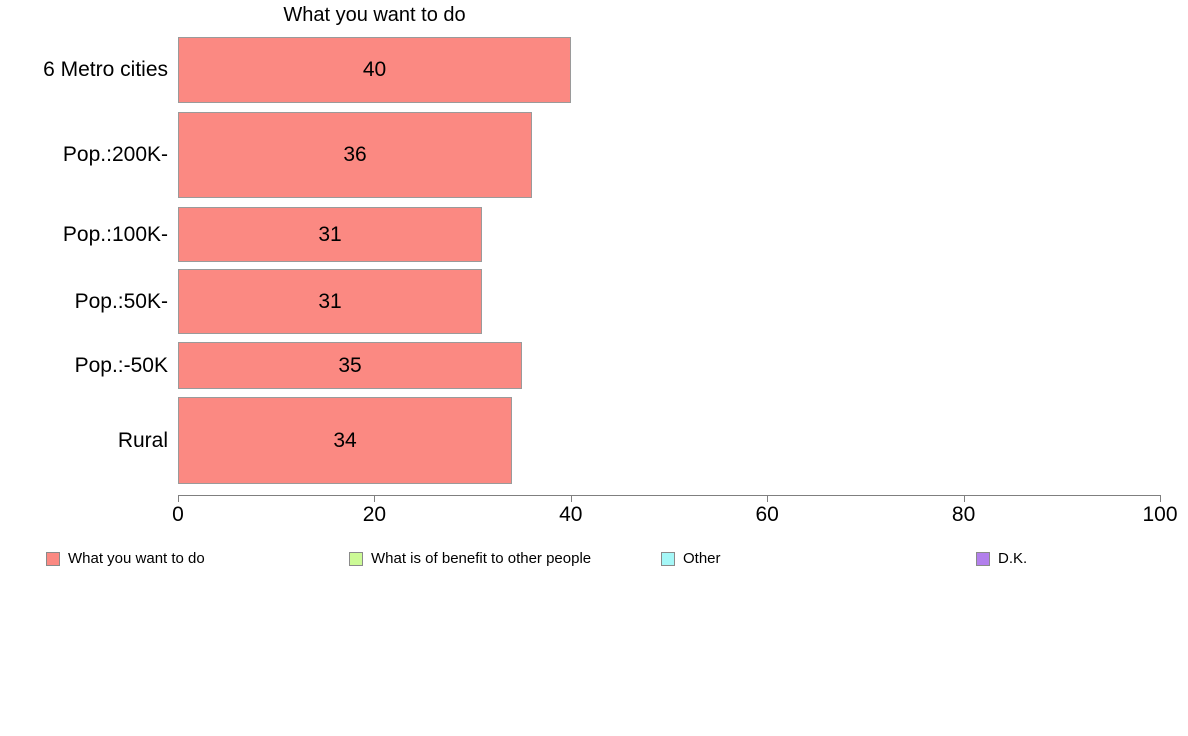 The height and width of the screenshot is (736, 1188). I want to click on x-axis-line, so click(669, 495).